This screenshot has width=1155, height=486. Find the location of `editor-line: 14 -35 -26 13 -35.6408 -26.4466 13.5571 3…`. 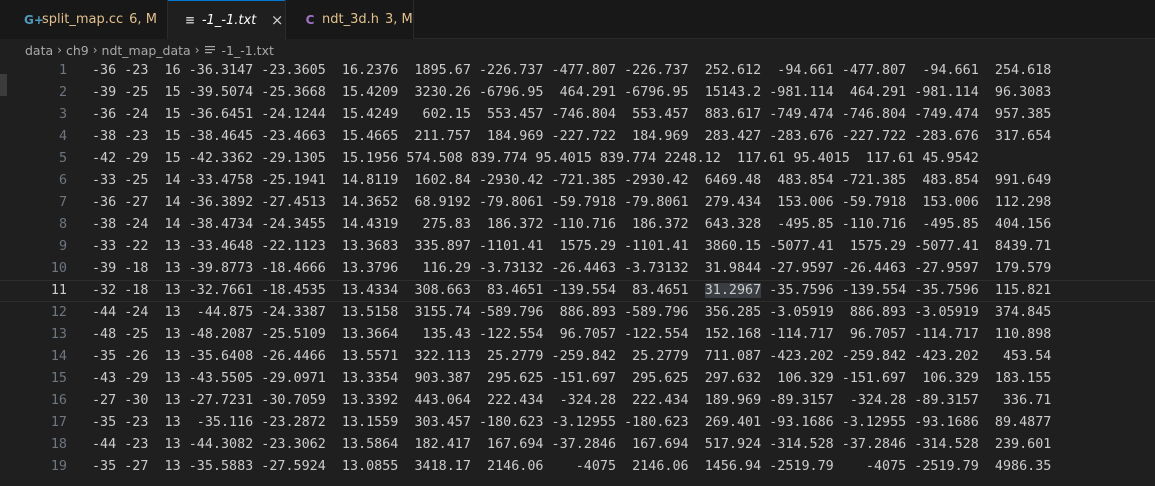

editor-line: 14 -35 -26 13 -35.6408 -26.4466 13.5571 3… is located at coordinates (577, 357).